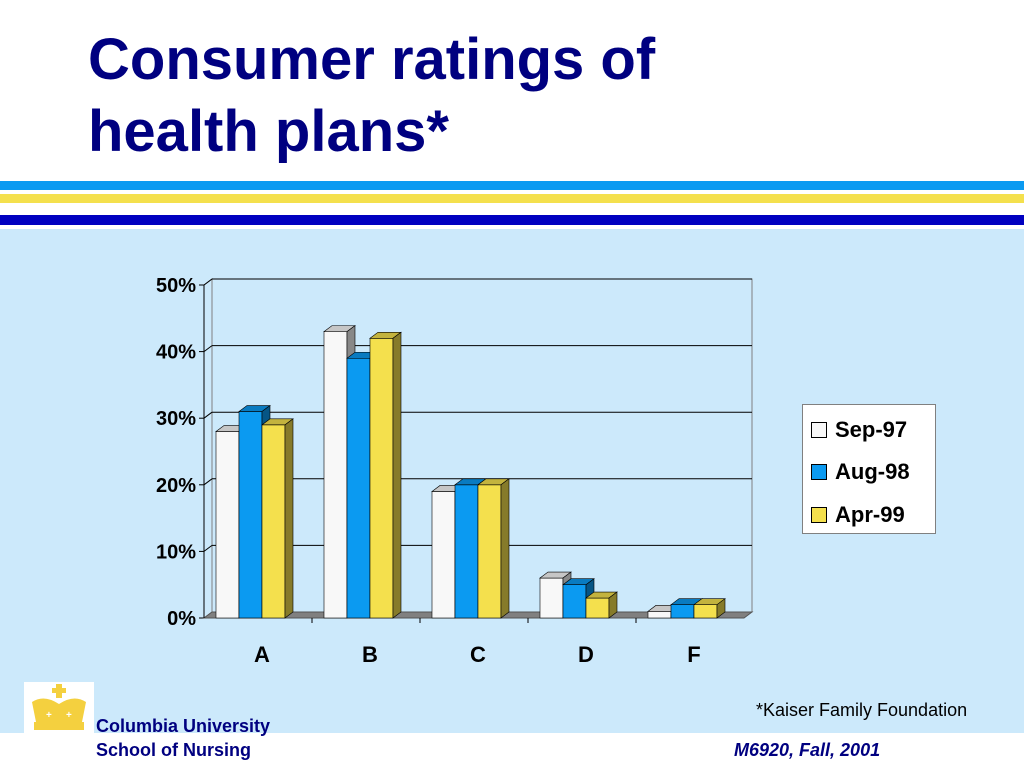  Describe the element at coordinates (176, 552) in the screenshot. I see `y-tick-label: 10%` at that location.